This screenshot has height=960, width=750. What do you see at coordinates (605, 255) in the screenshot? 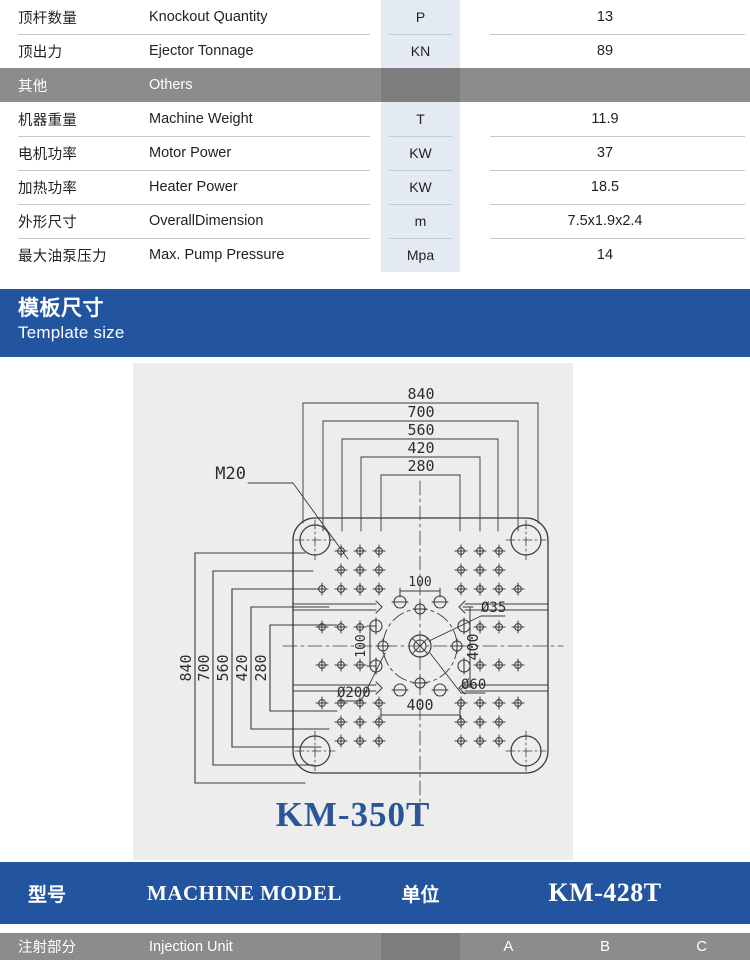
I see `spec-value: 14` at bounding box center [605, 255].